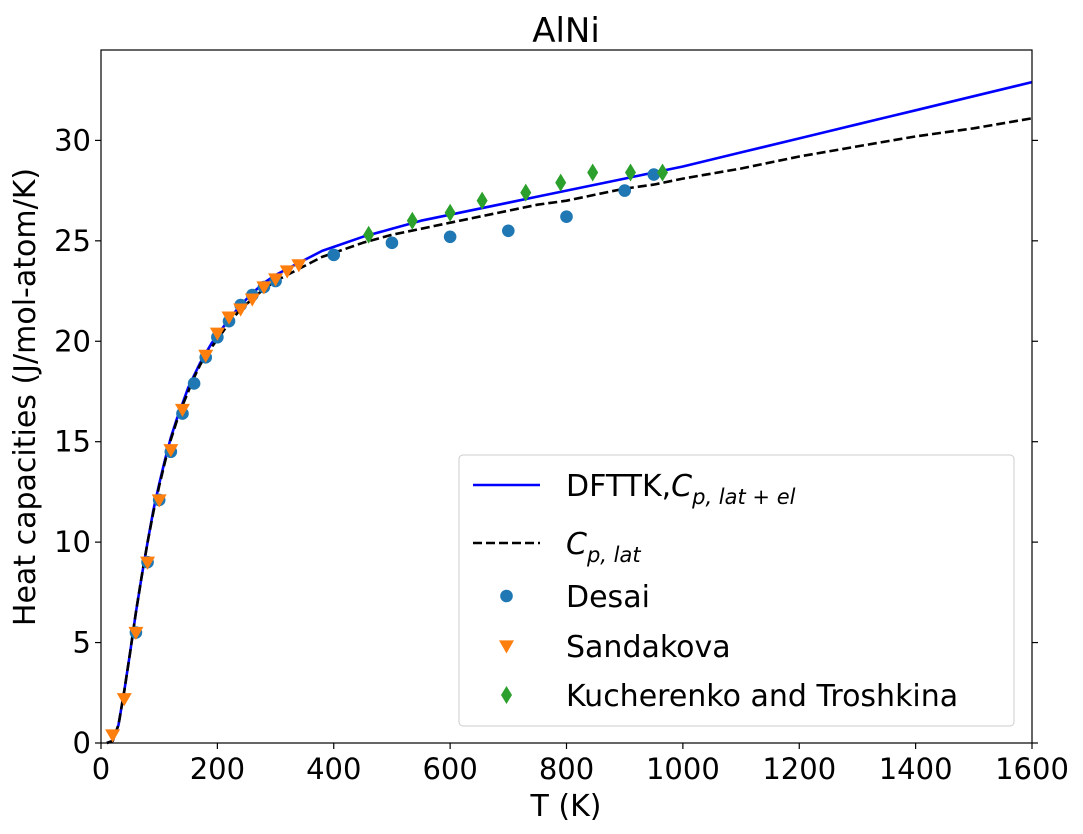 The width and height of the screenshot is (1083, 834). Describe the element at coordinates (72, 241) in the screenshot. I see `y-tick-label-5: 25` at that location.